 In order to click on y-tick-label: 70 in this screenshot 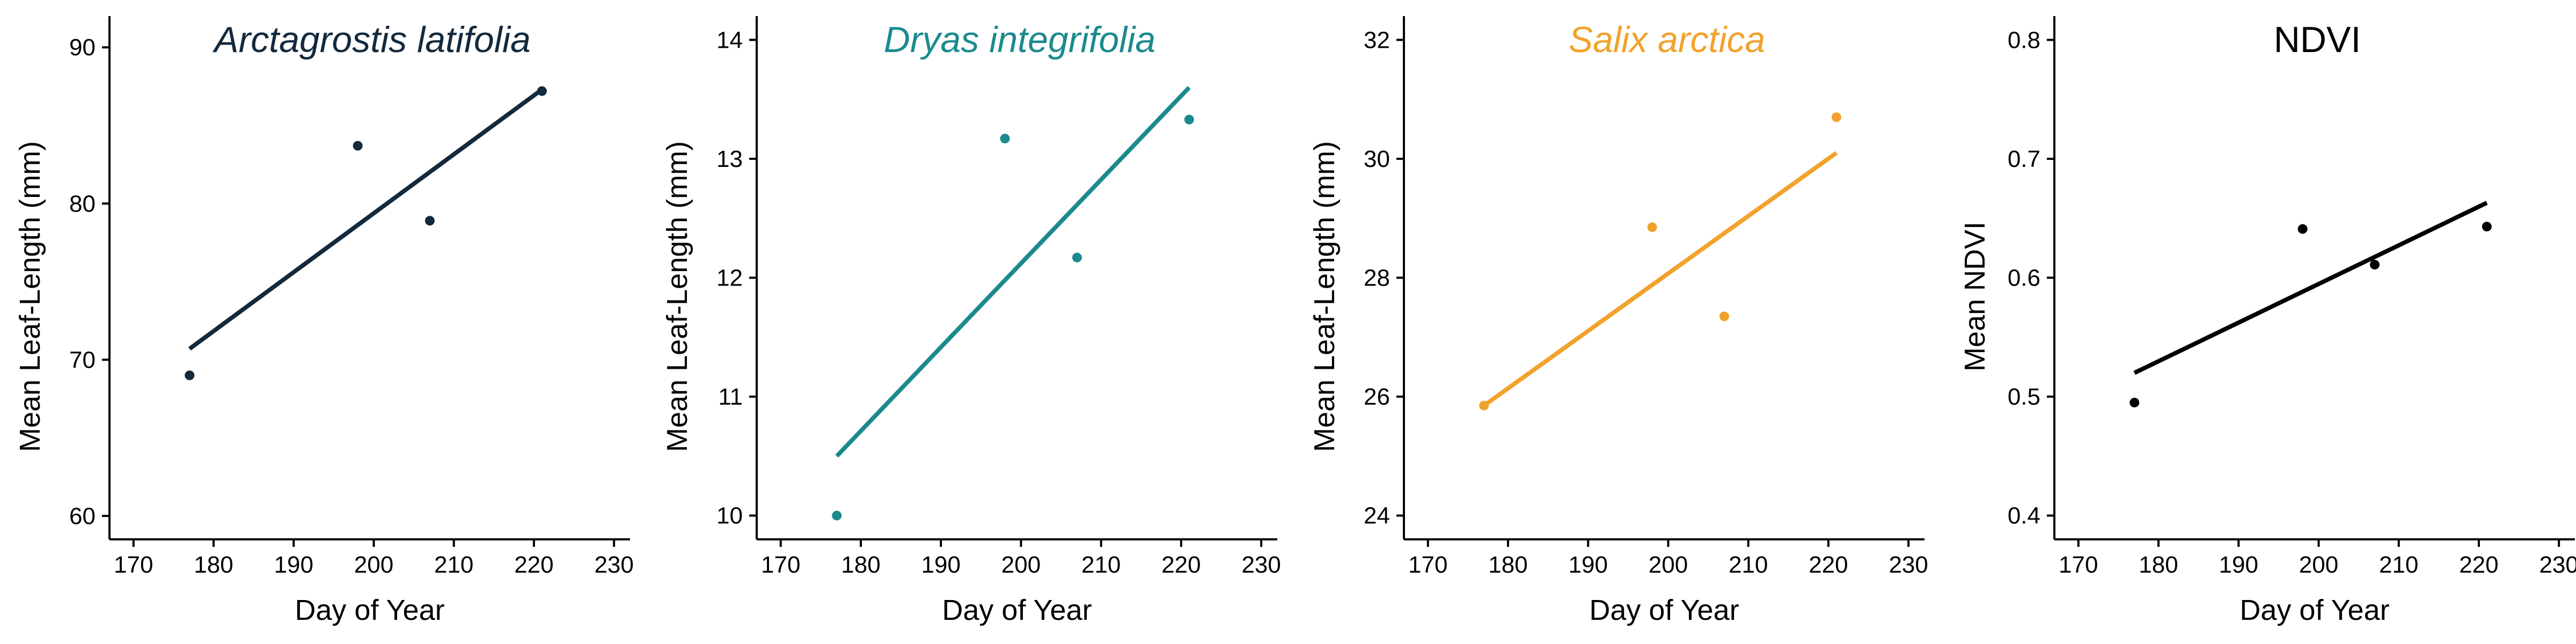, I will do `click(82, 360)`.